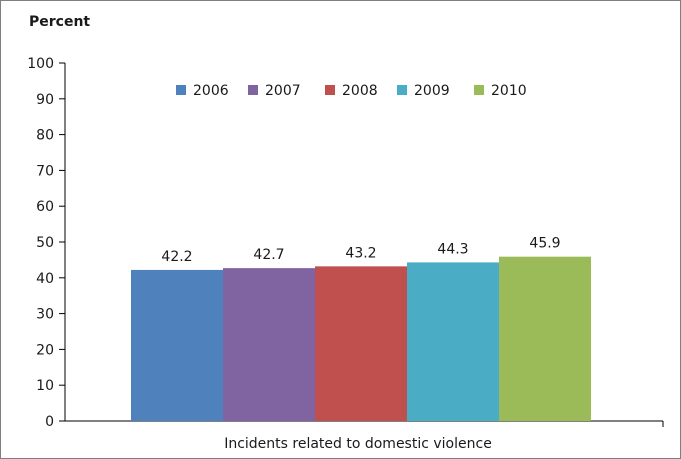  Describe the element at coordinates (176, 257) in the screenshot. I see `data-label-2006: 42.2` at that location.